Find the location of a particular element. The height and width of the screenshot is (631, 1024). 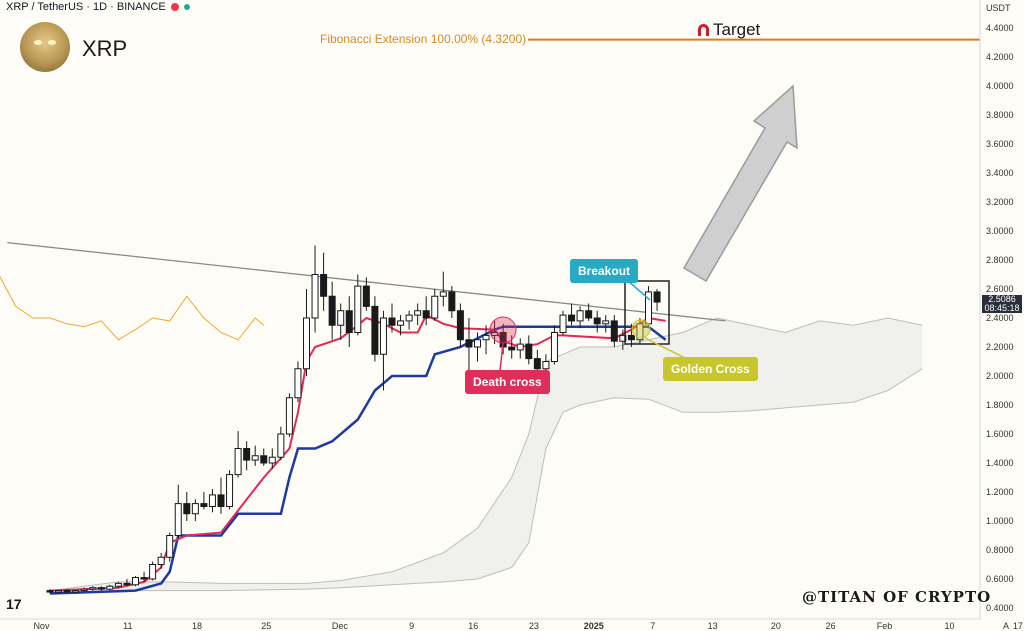

watermark: @TITAN OF CRYPTO is located at coordinates (897, 597).